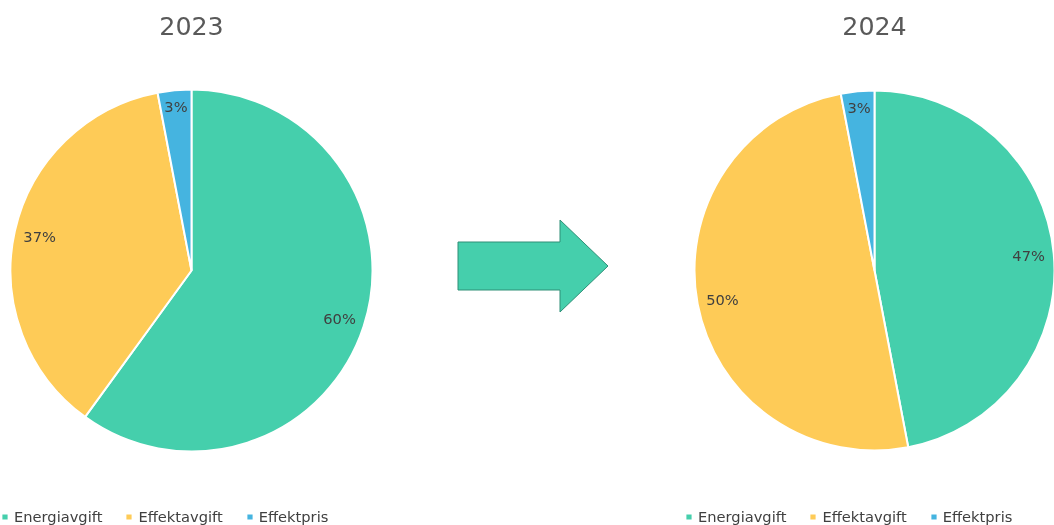 The width and height of the screenshot is (1054, 525). Describe the element at coordinates (1028, 256) in the screenshot. I see `data-label: 47%` at that location.